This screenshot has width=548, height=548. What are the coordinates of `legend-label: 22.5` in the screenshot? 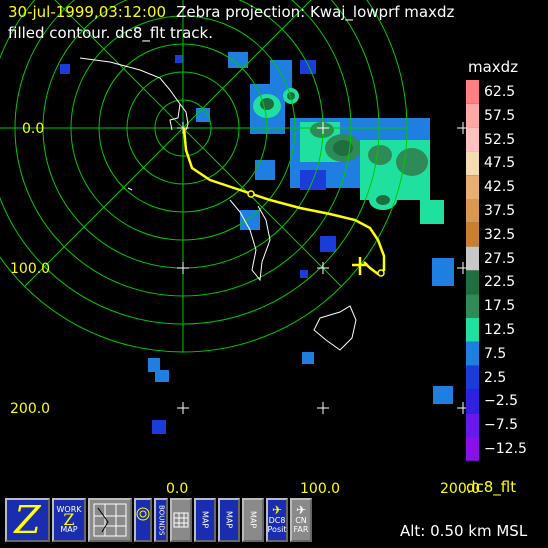 It's located at (500, 282).